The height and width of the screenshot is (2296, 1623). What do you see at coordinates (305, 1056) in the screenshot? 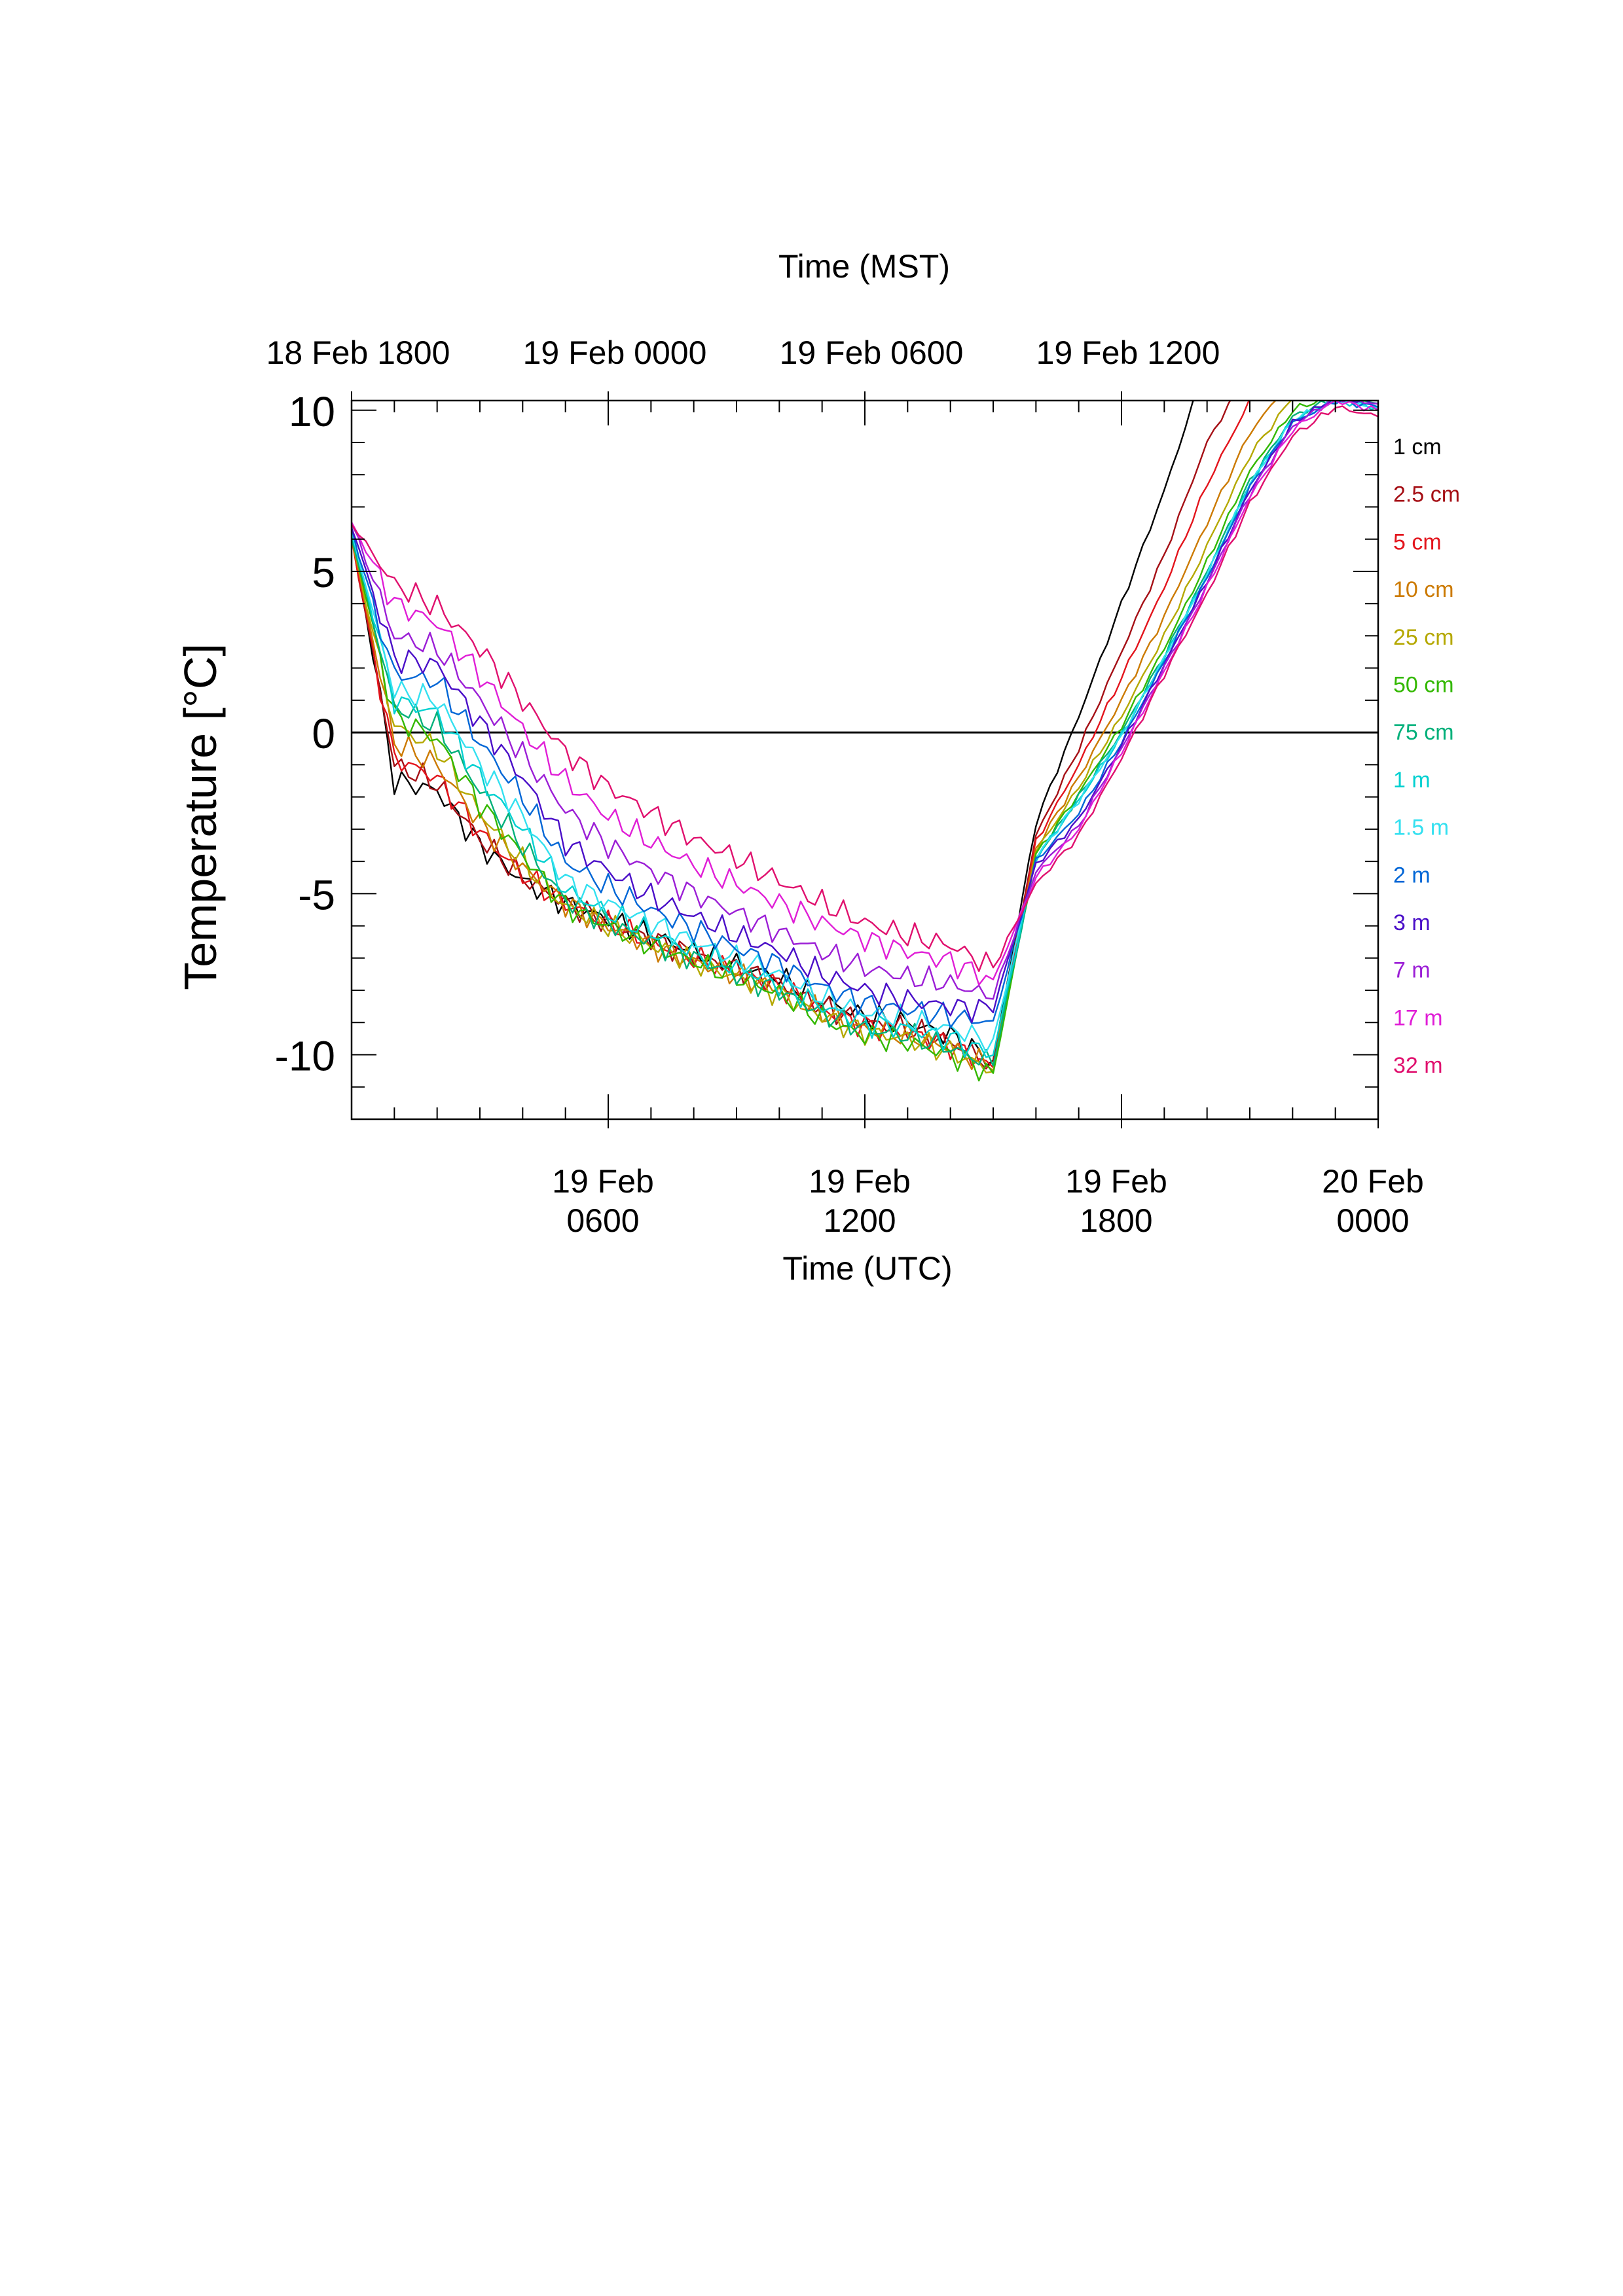
I see `y-tick-label: -10` at bounding box center [305, 1056].